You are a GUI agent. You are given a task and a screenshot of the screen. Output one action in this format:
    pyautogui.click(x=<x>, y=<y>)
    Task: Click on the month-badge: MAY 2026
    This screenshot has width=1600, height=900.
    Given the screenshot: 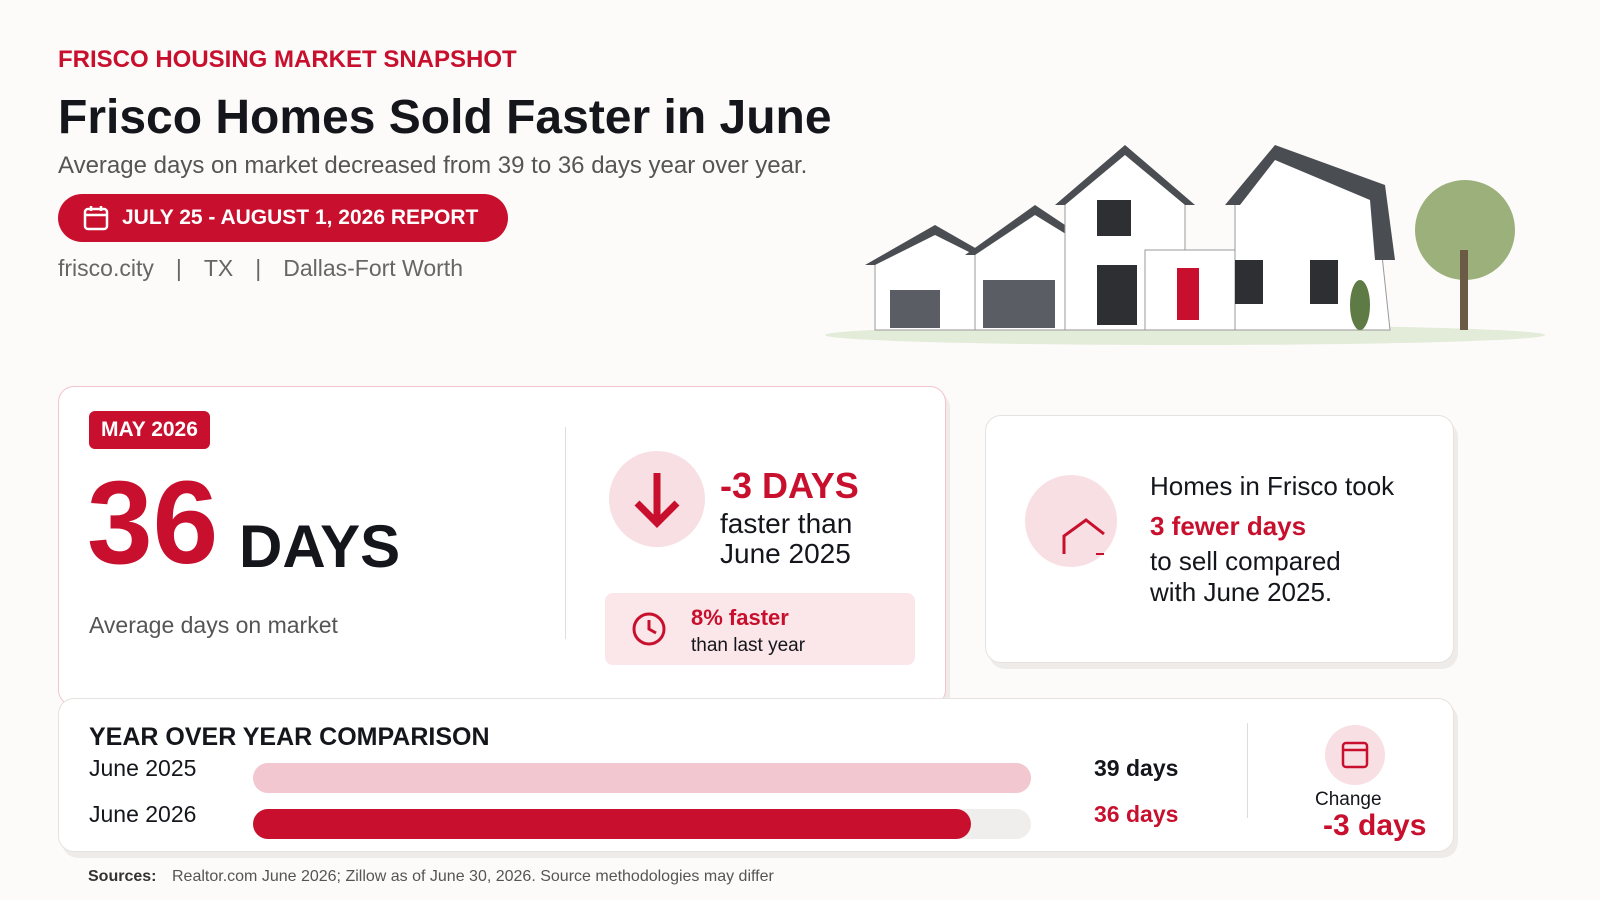 What is the action you would take?
    pyautogui.click(x=149, y=430)
    